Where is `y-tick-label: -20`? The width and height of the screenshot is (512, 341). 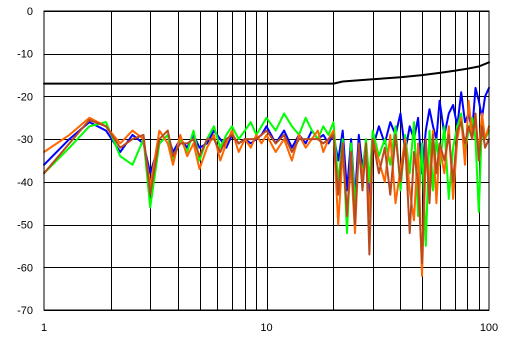 y-tick-label: -20 is located at coordinates (25, 97).